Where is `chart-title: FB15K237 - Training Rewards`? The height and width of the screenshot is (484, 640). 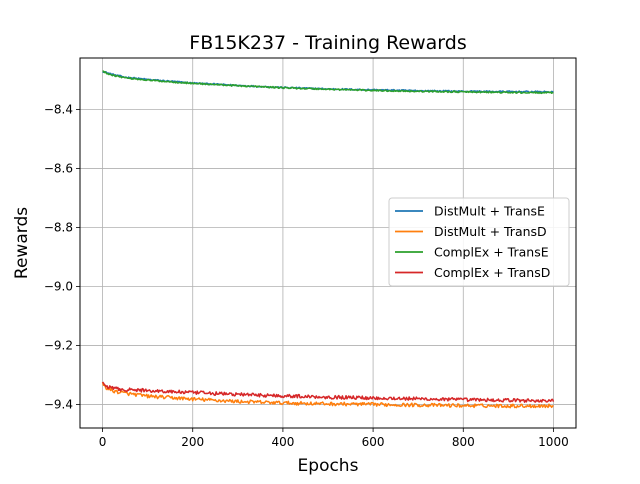
chart-title: FB15K237 - Training Rewards is located at coordinates (327, 43).